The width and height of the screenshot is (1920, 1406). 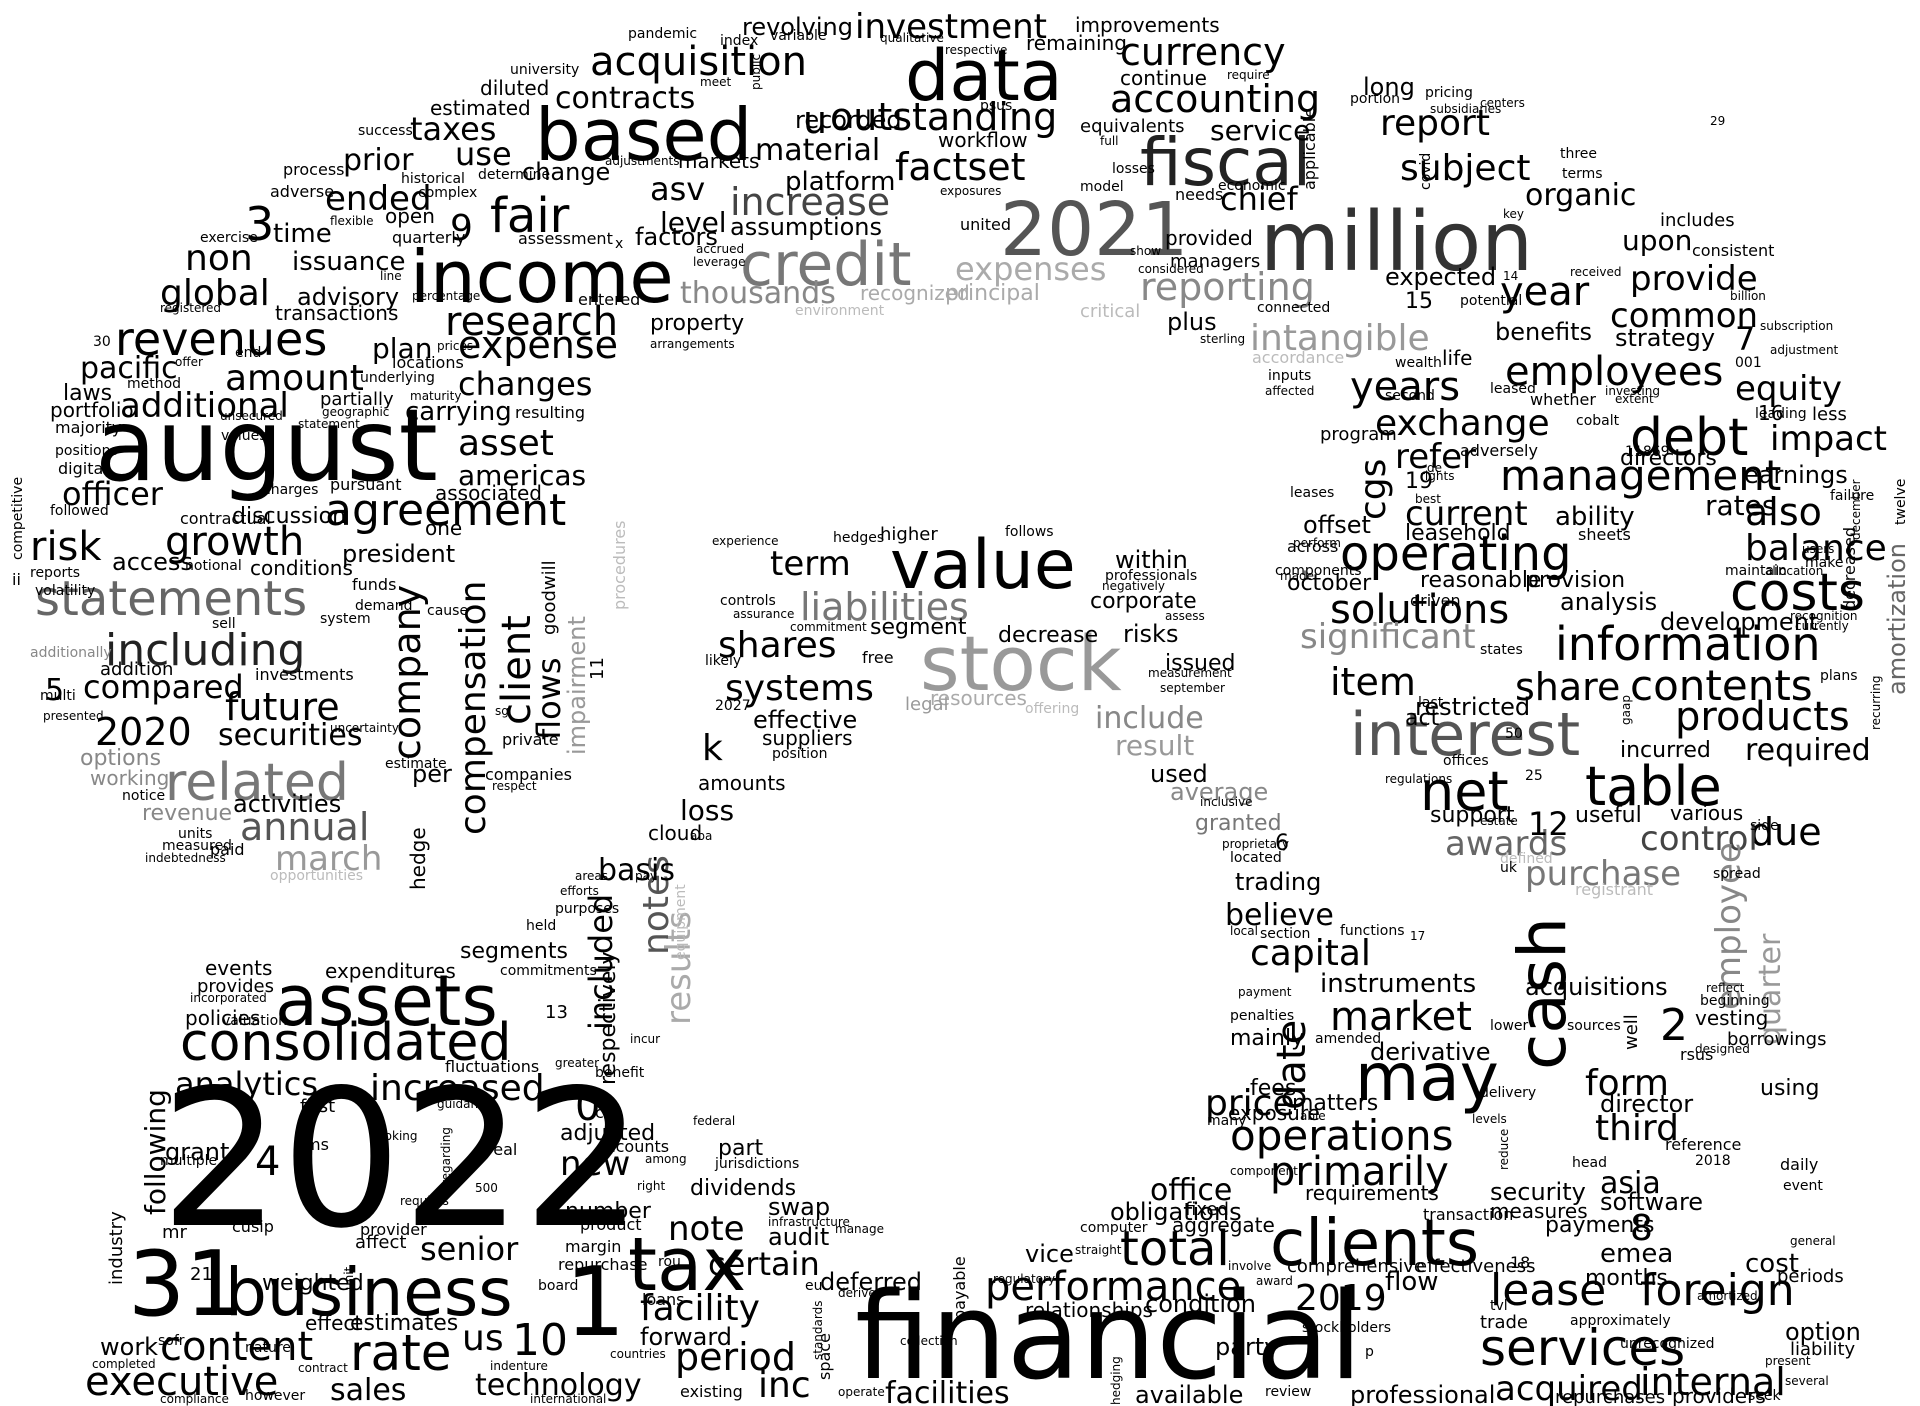 What do you see at coordinates (1203, 52) in the screenshot?
I see `cloud-word: currency` at bounding box center [1203, 52].